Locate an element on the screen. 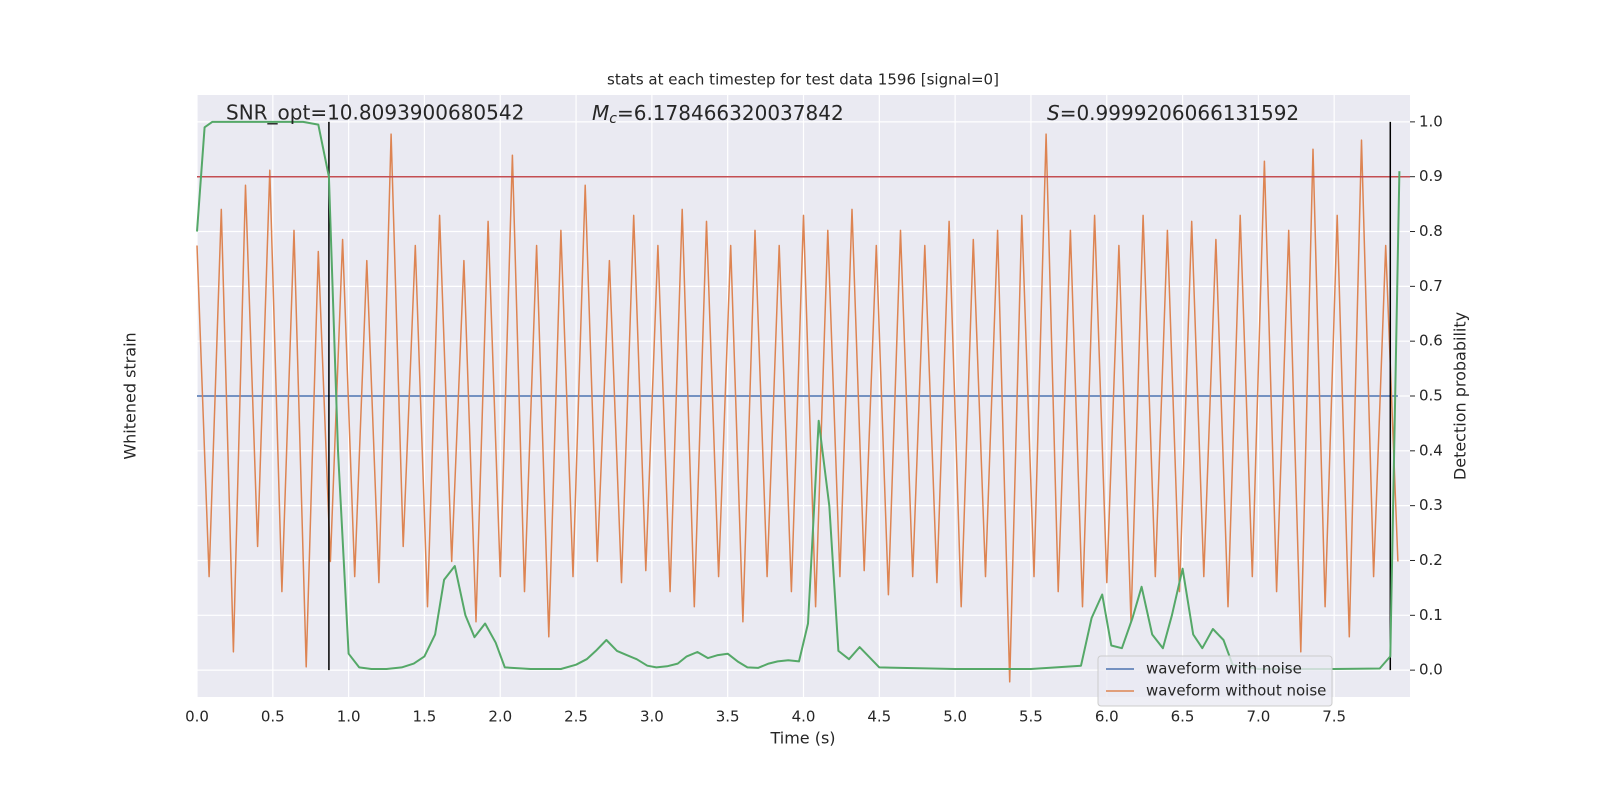 This screenshot has height=800, width=1600. x-tick-label: 5.5 is located at coordinates (1031, 717).